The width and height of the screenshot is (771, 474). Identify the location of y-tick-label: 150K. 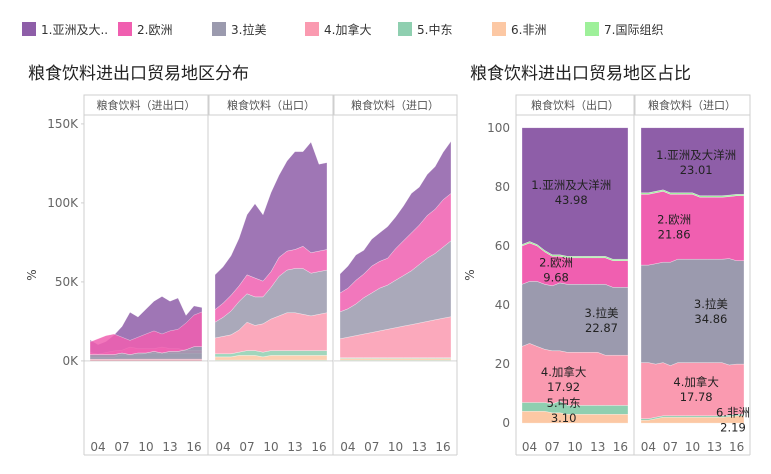
(63, 124).